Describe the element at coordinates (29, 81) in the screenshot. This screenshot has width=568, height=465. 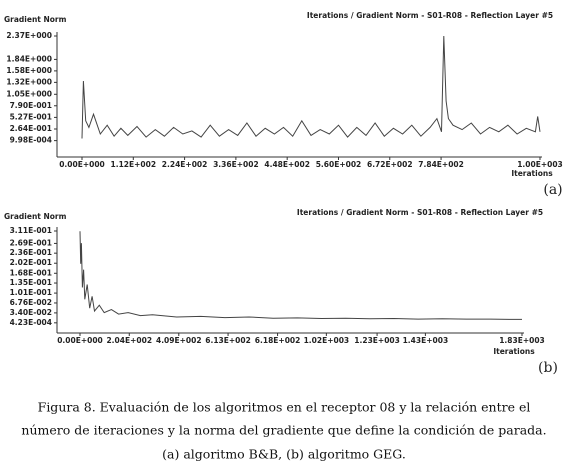
I see `y-tick-label: 1.32E+000` at that location.